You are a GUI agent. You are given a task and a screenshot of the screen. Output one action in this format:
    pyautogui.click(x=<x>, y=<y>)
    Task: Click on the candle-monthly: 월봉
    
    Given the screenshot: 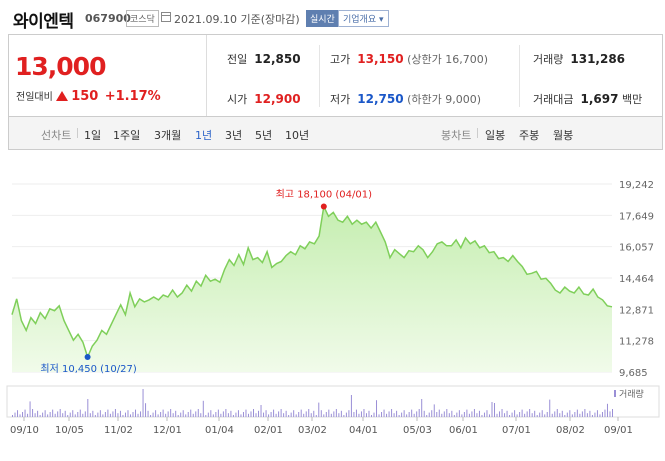 What is the action you would take?
    pyautogui.click(x=563, y=135)
    